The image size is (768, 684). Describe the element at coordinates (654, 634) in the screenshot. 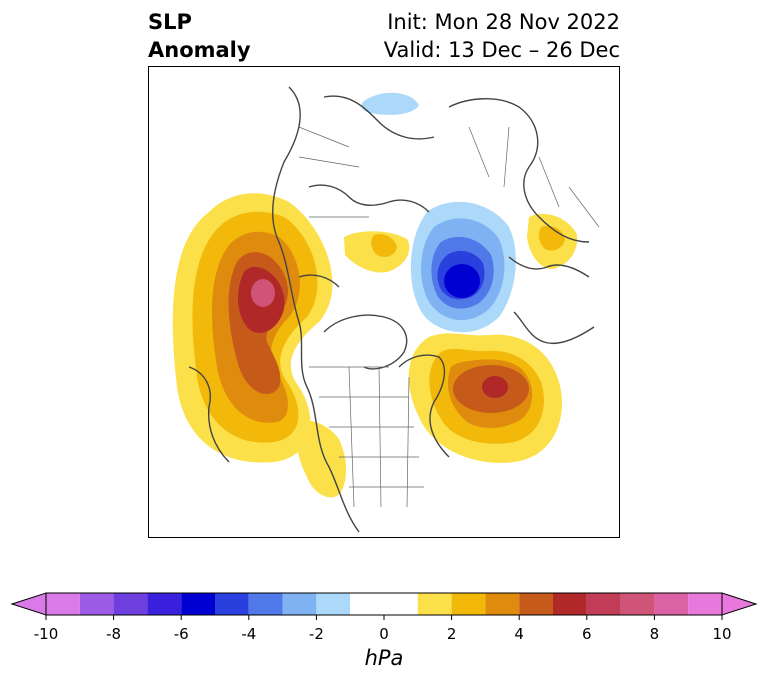

I see `colorbar-tick-label-9: 8` at that location.